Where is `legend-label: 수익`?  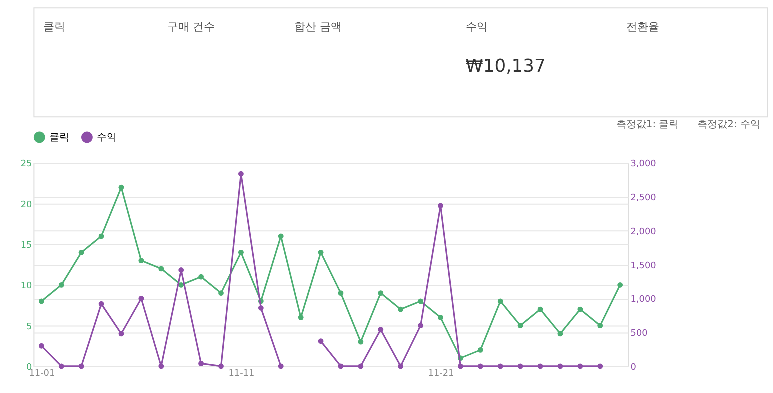
legend-label: 수익 is located at coordinates (107, 138).